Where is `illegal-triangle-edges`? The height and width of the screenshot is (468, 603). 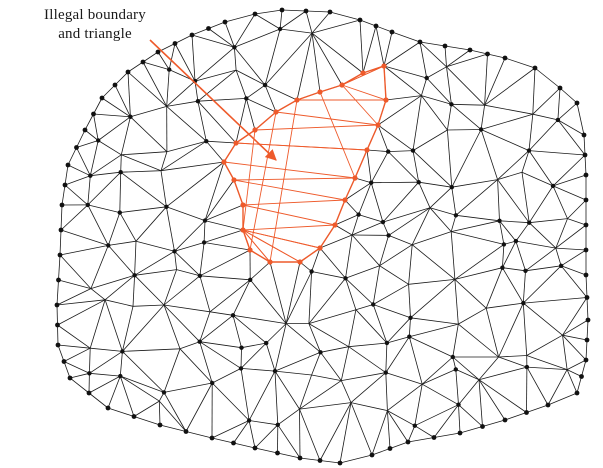
illegal-triangle-edges is located at coordinates (305, 164).